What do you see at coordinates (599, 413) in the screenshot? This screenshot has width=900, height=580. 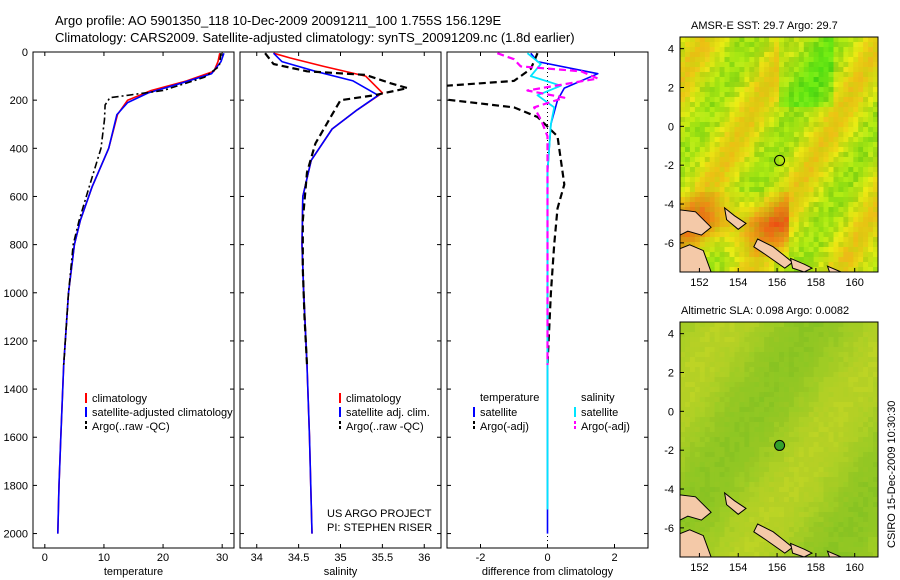 I see `legend-sal-satellite-label: satellite` at bounding box center [599, 413].